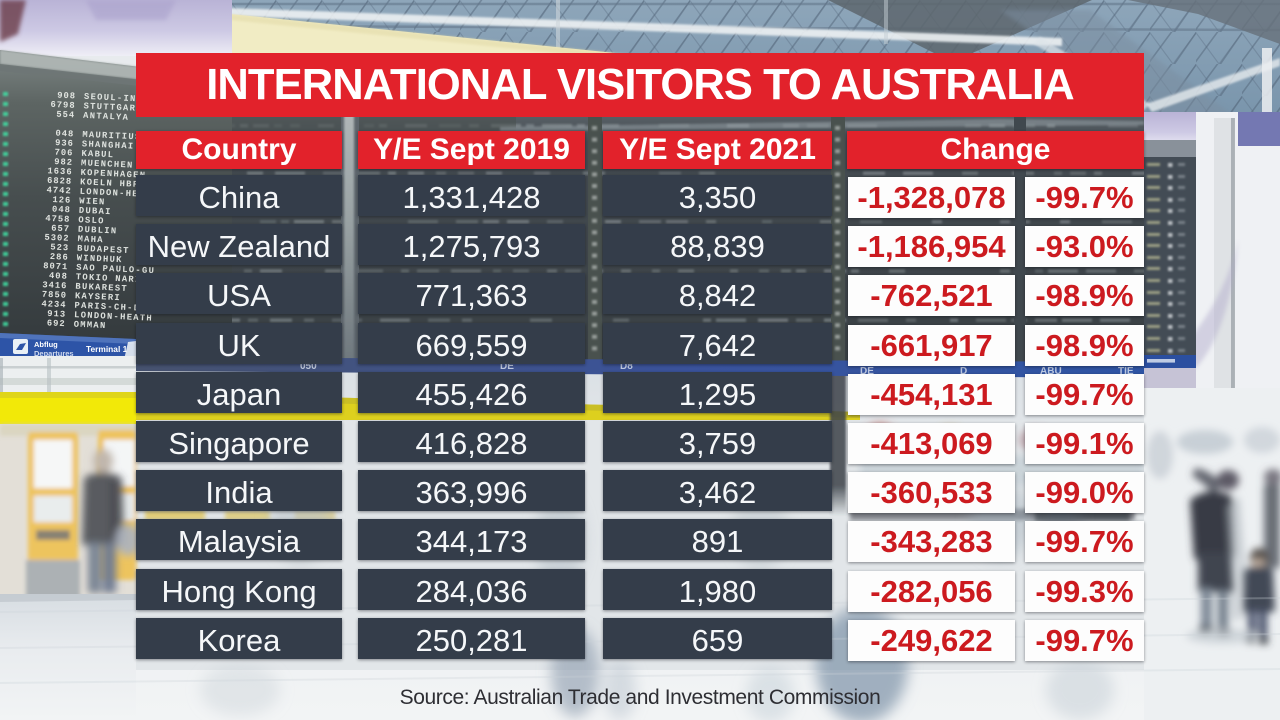 This screenshot has height=720, width=1280. I want to click on svg-text: 7850, so click(55, 295).